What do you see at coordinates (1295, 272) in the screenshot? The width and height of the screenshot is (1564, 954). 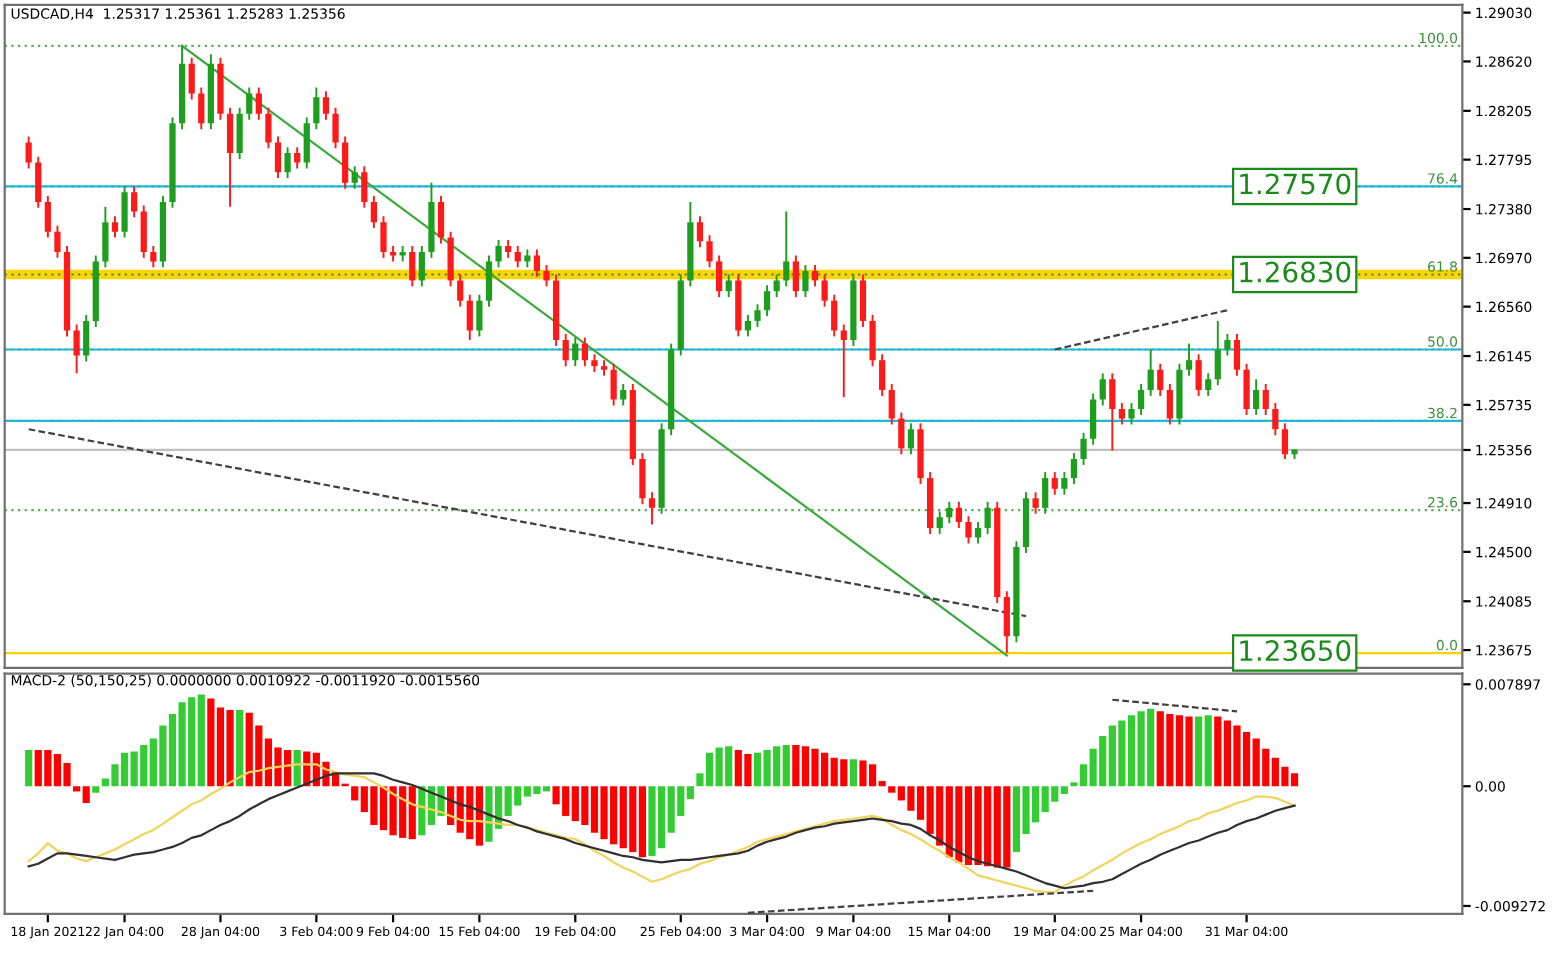 I see `ref-line-label: 1.26830` at bounding box center [1295, 272].